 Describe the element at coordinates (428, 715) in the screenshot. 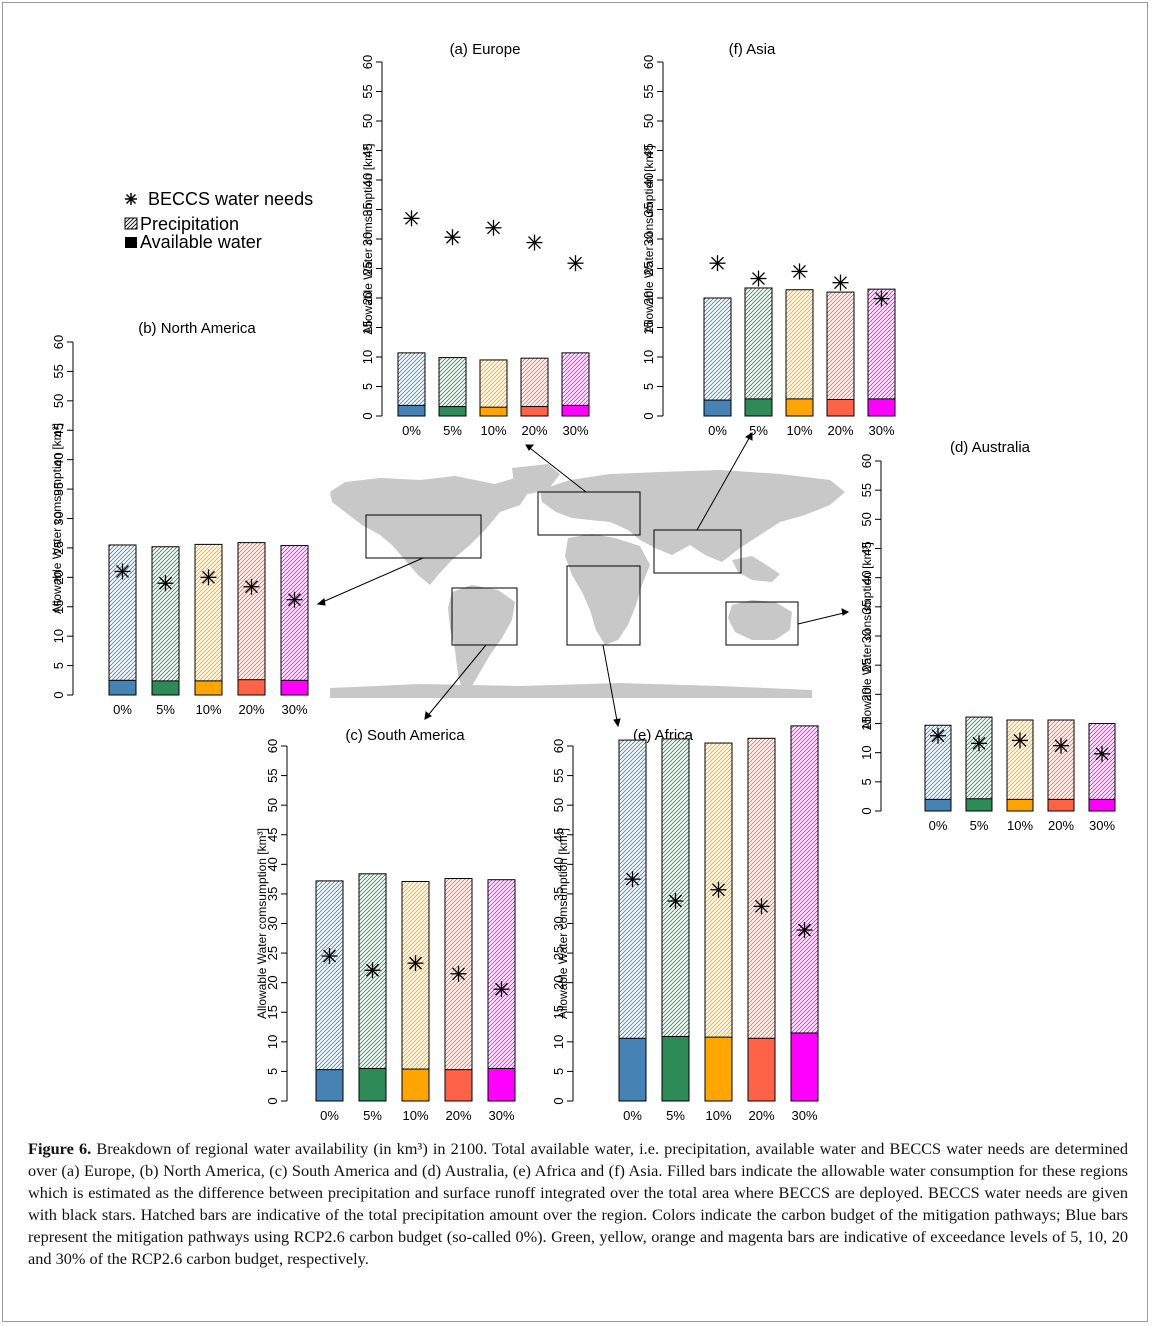

I see `arrow-south-america-head` at that location.